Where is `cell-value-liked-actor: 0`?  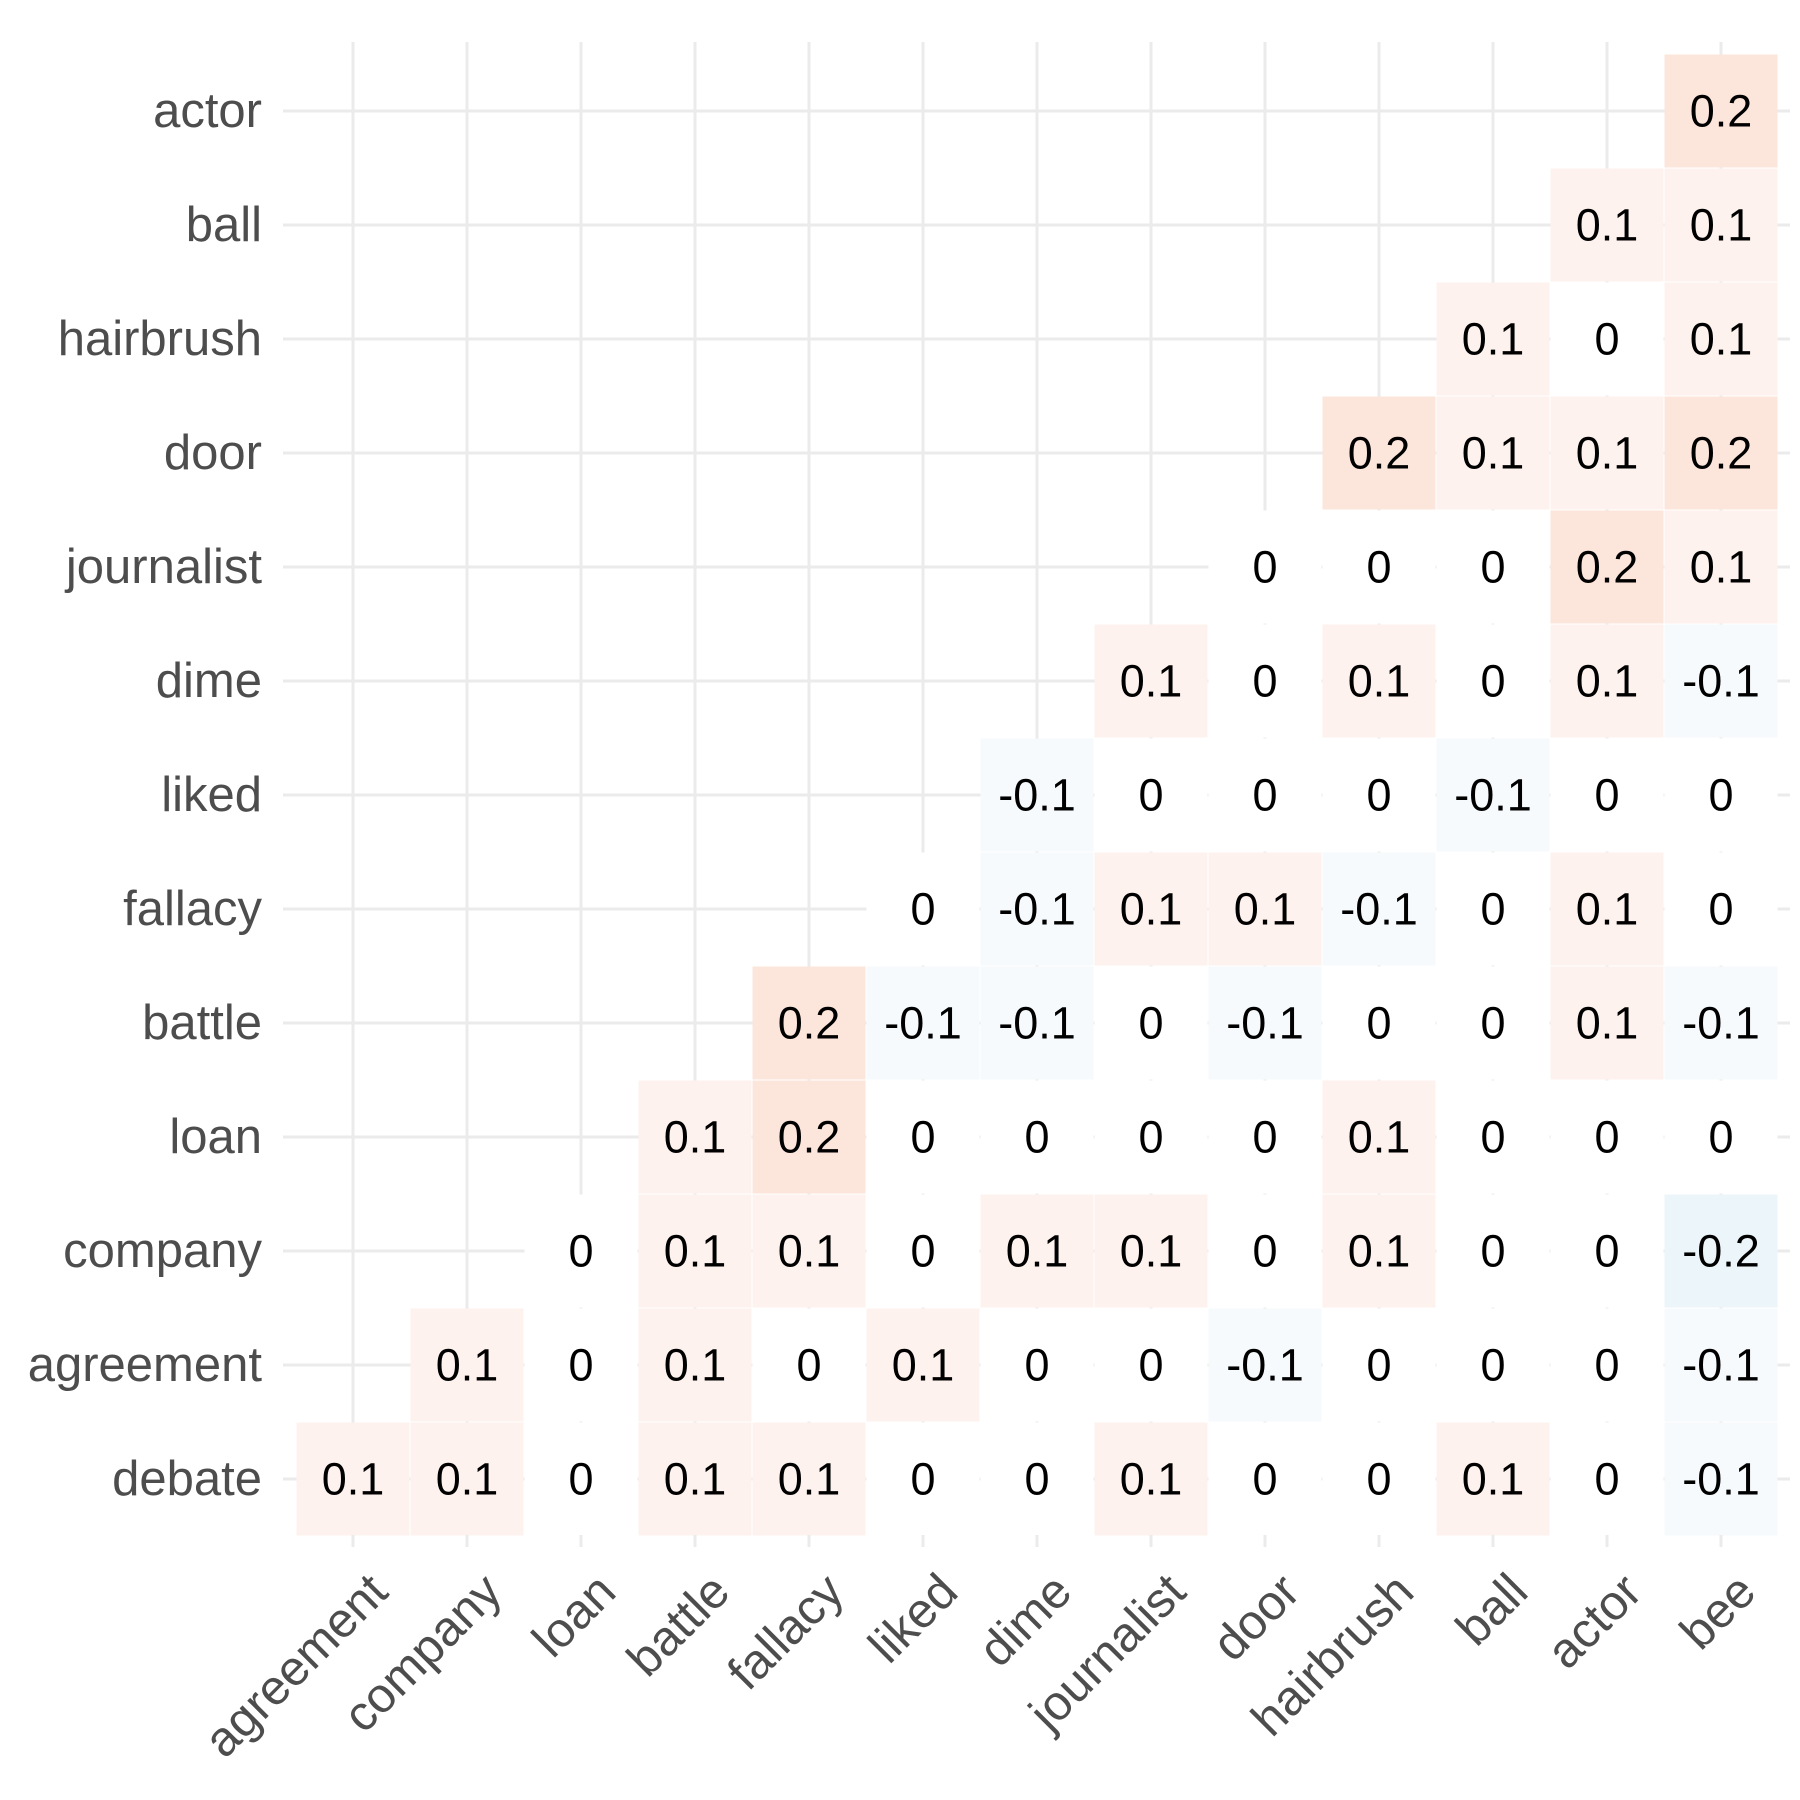
cell-value-liked-actor: 0 is located at coordinates (1606, 795).